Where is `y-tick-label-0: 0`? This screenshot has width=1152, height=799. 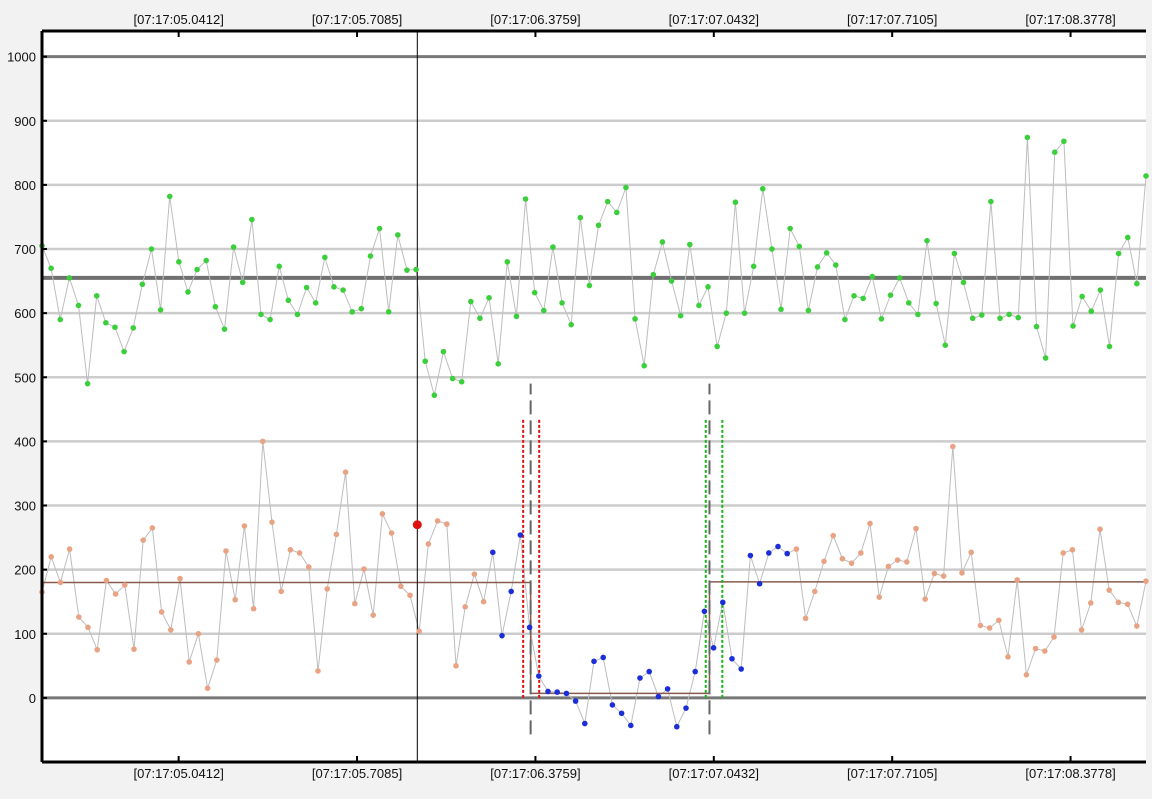
y-tick-label-0: 0 is located at coordinates (32, 698).